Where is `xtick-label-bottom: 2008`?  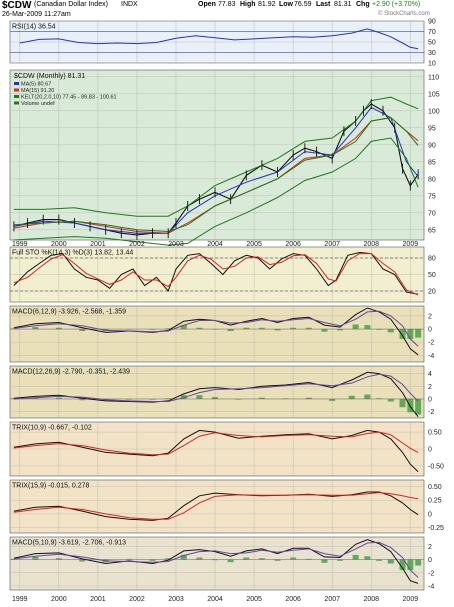
xtick-label-bottom: 2008 is located at coordinates (371, 599).